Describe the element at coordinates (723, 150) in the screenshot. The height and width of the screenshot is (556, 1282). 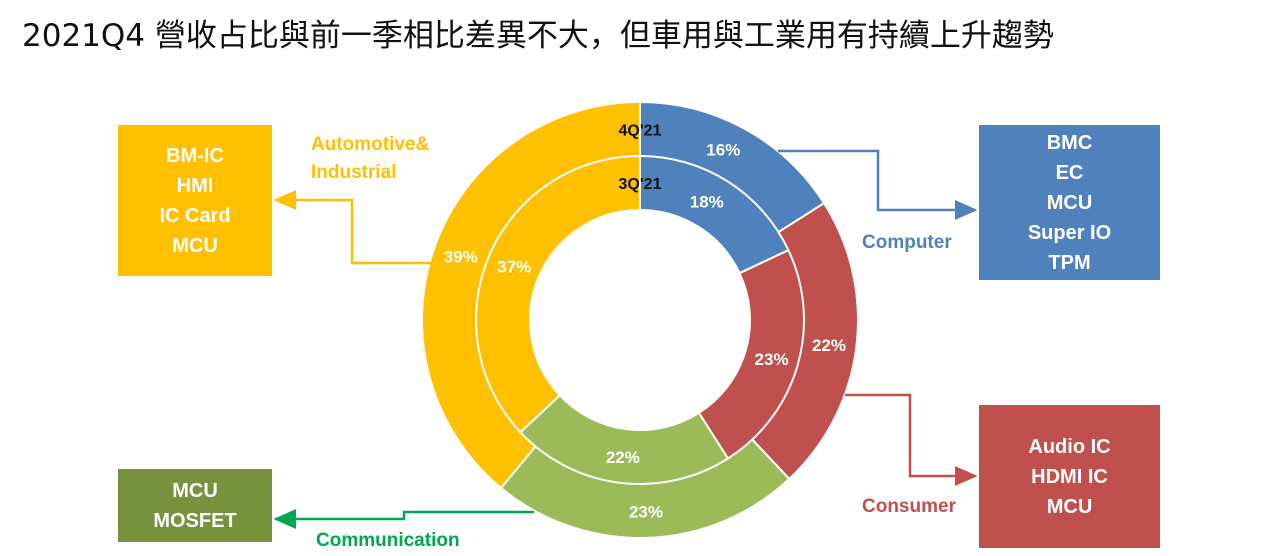
I see `outer-value-label-computer: 16%` at that location.